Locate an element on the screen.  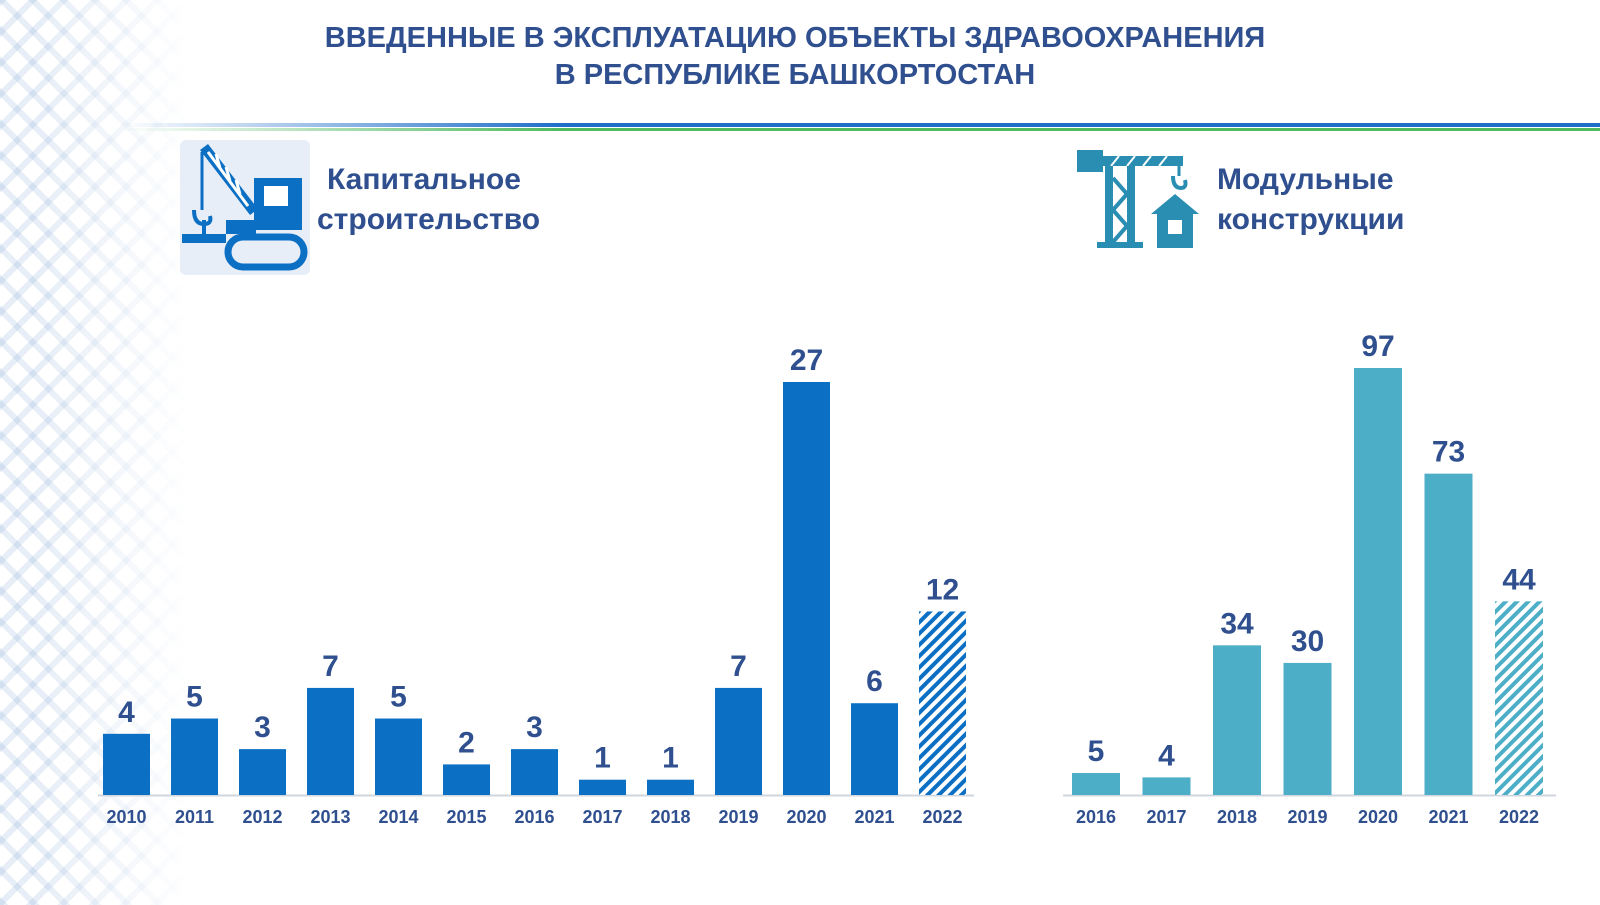
capital-bar-2018 is located at coordinates (670, 787).